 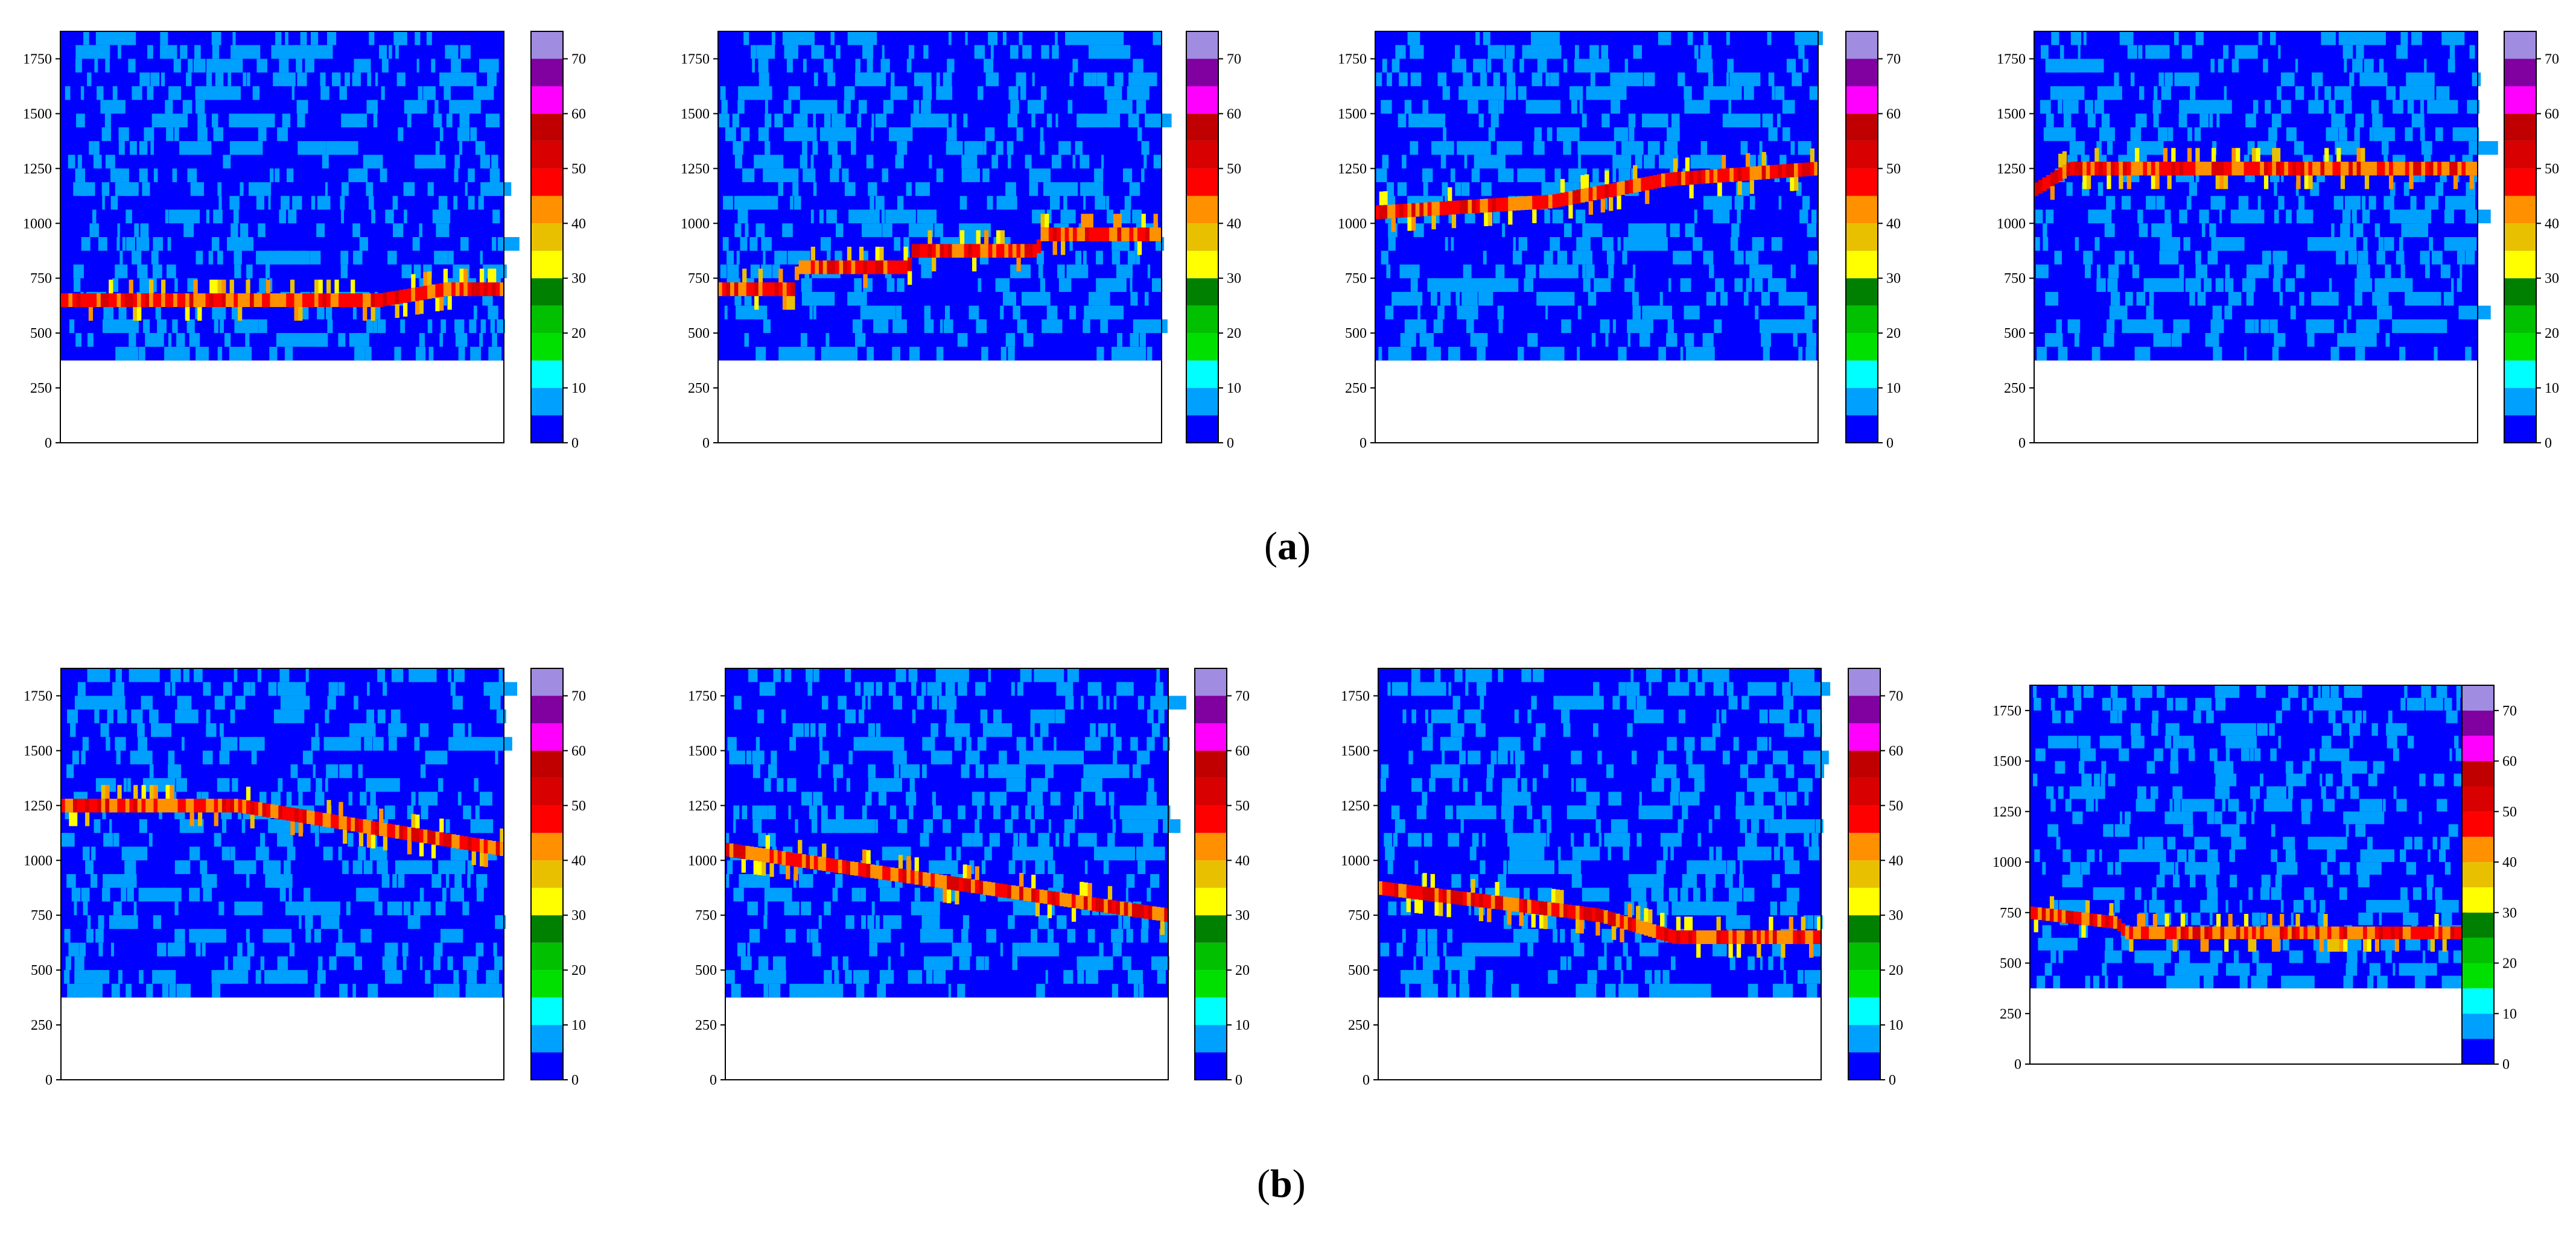 I want to click on y-tick-label: 0, so click(x=49, y=443).